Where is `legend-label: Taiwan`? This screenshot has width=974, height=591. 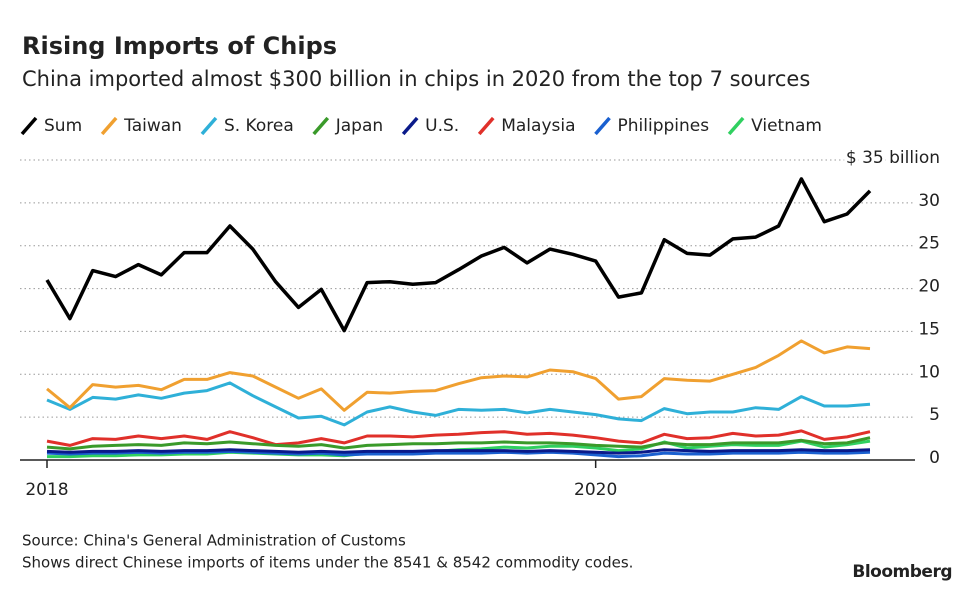
legend-label: Taiwan is located at coordinates (152, 126).